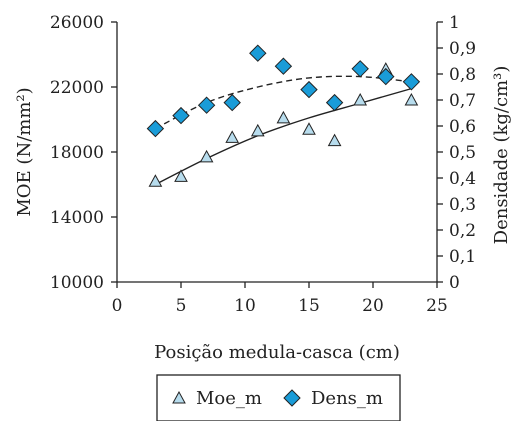 Image resolution: width=523 pixels, height=421 pixels. Describe the element at coordinates (462, 101) in the screenshot. I see `y-right-tick-label-7: 0,7` at that location.